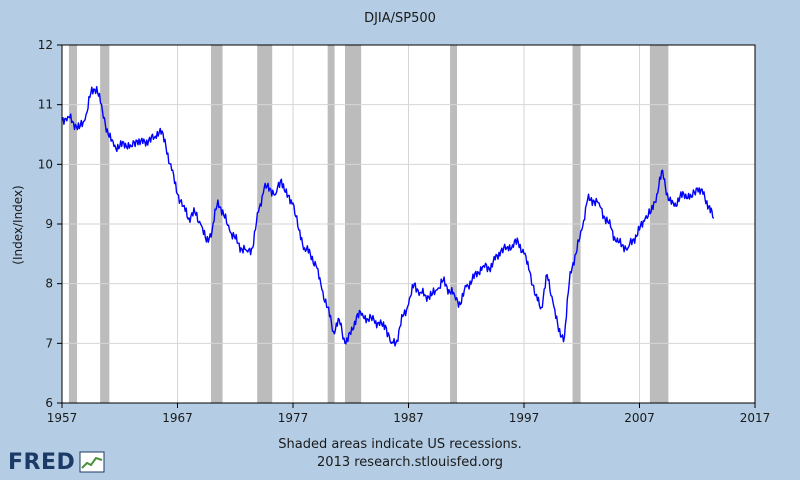 Image resolution: width=800 pixels, height=480 pixels. I want to click on x-tick-label: 1957, so click(62, 418).